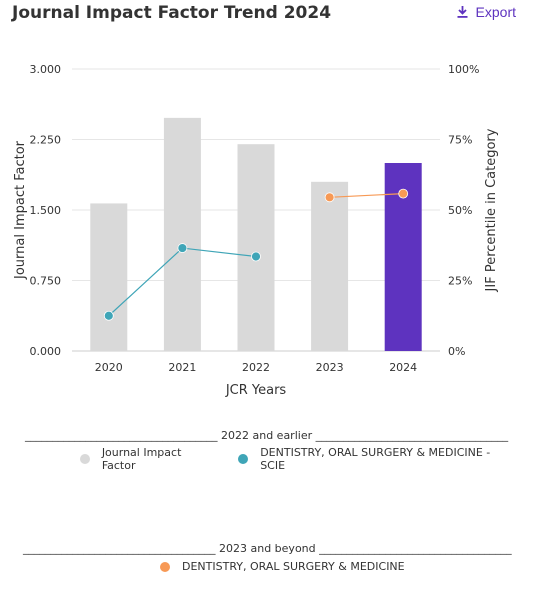 The height and width of the screenshot is (589, 536). What do you see at coordinates (403, 193) in the screenshot?
I see `series-2-point-2024` at bounding box center [403, 193].